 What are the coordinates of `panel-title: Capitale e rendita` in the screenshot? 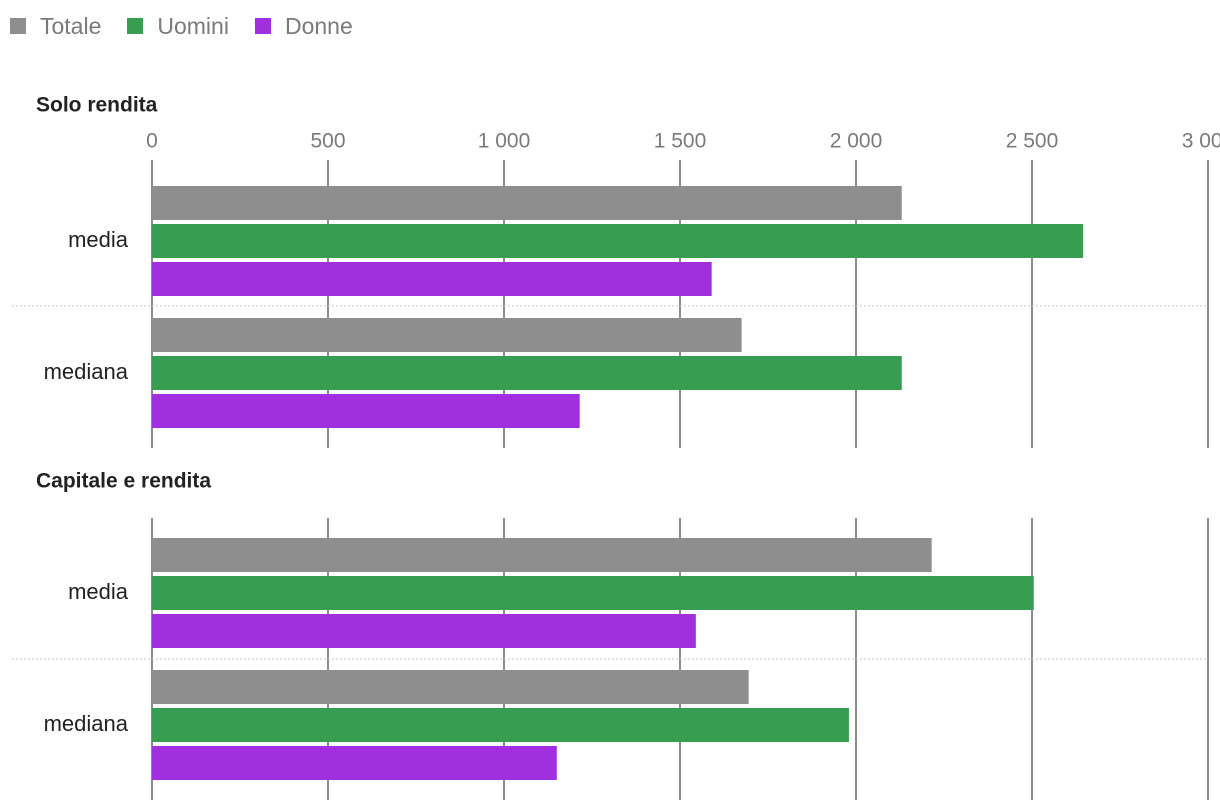 It's located at (123, 481).